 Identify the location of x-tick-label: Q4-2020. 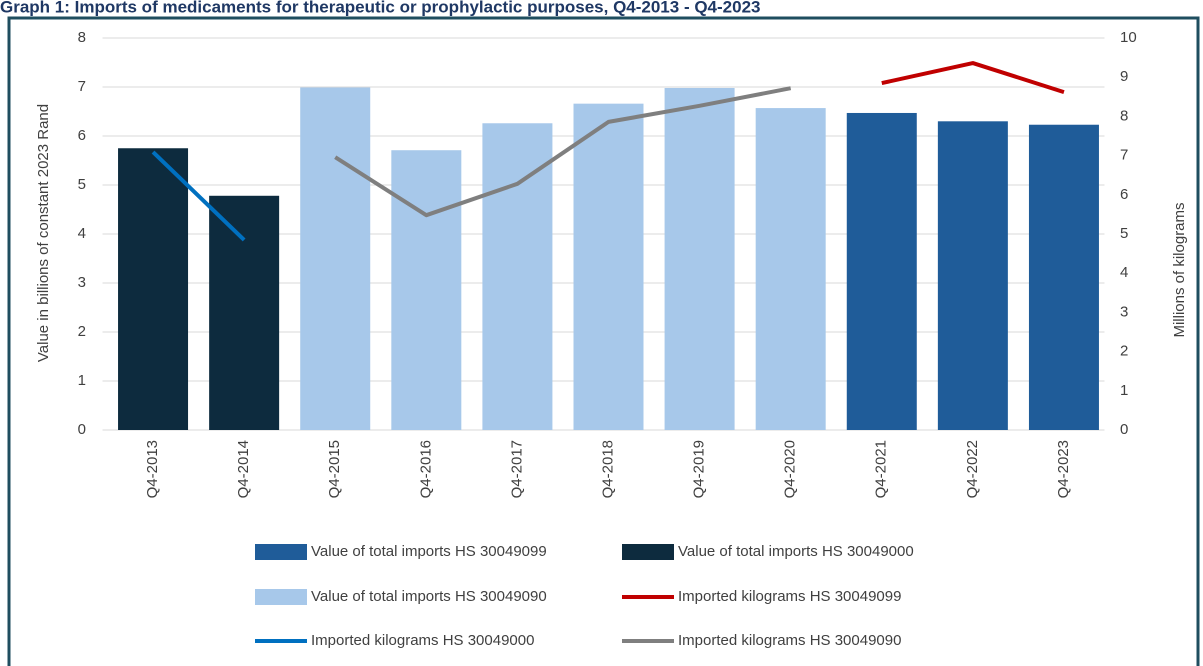
(790, 469).